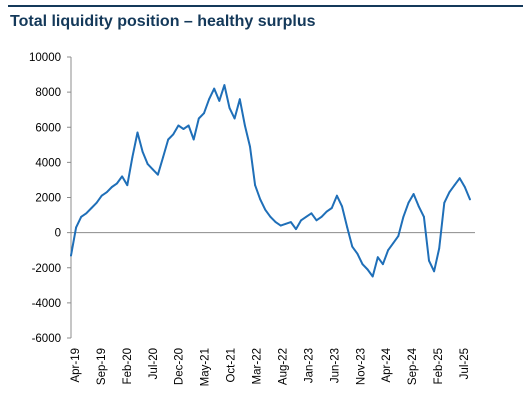 The height and width of the screenshot is (408, 531). What do you see at coordinates (48, 128) in the screenshot?
I see `y-tick-label: 6000` at bounding box center [48, 128].